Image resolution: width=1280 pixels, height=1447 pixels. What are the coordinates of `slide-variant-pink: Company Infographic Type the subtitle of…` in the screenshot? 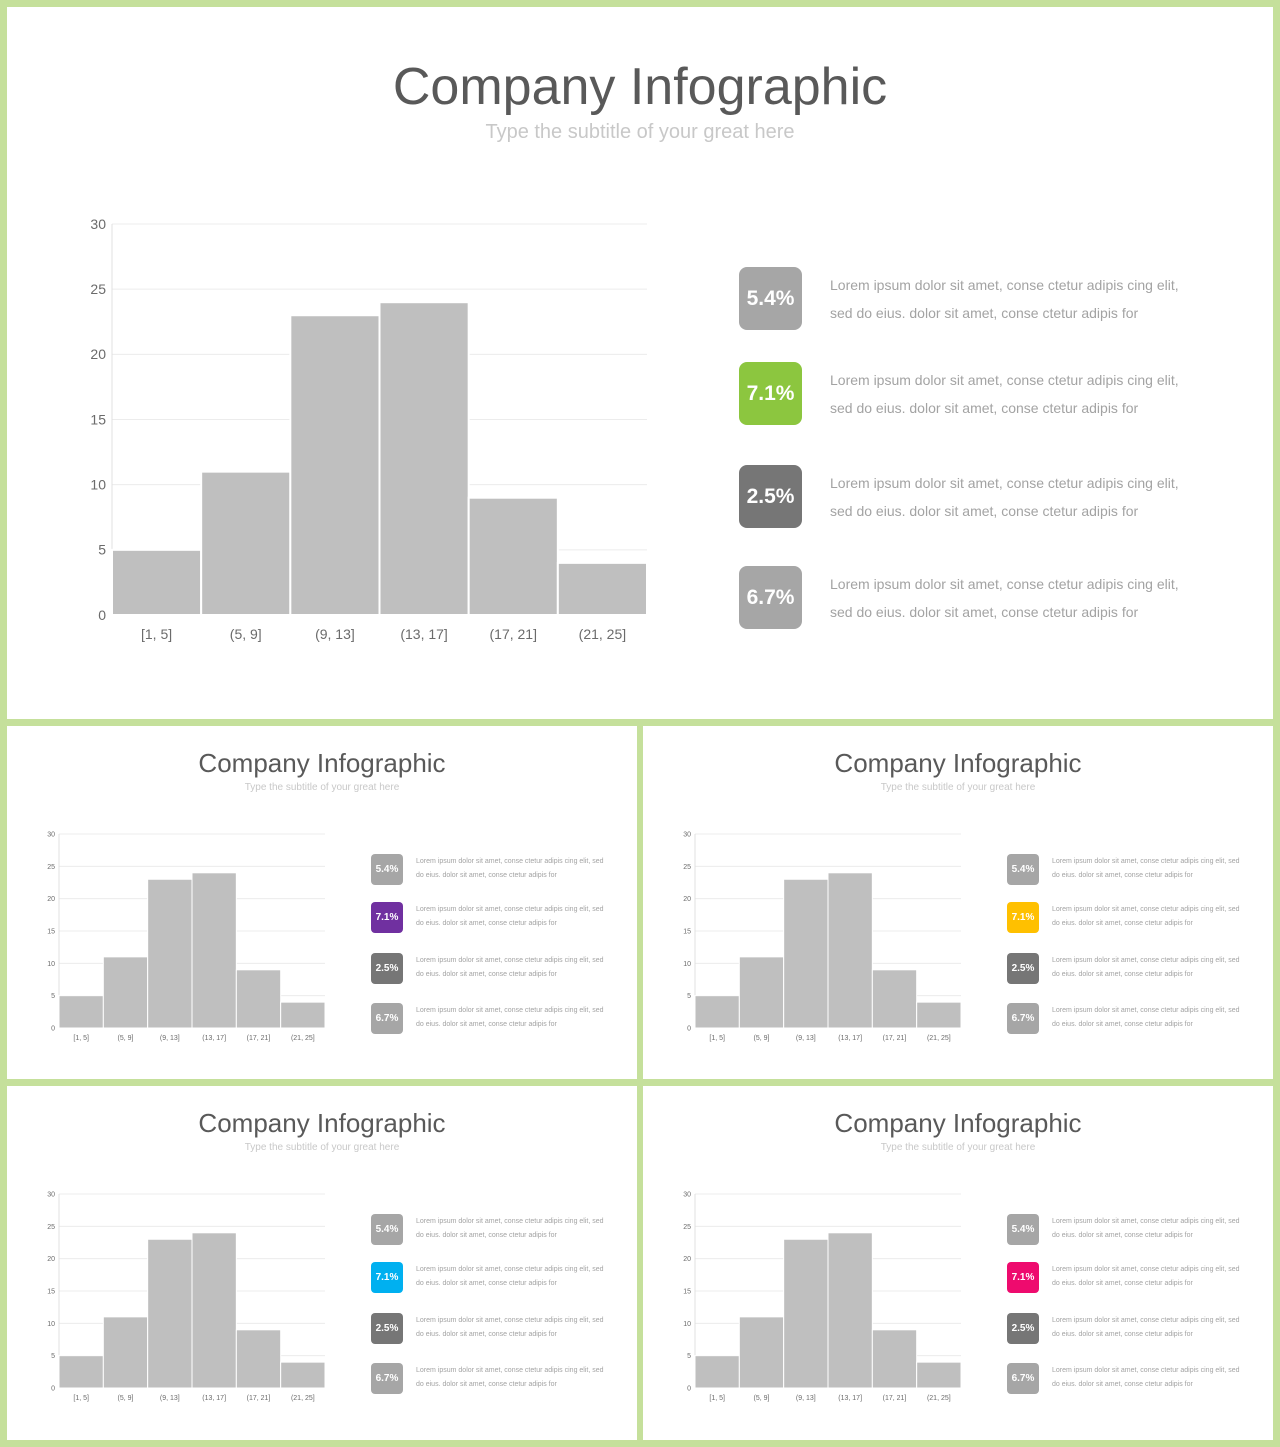 It's located at (958, 1263).